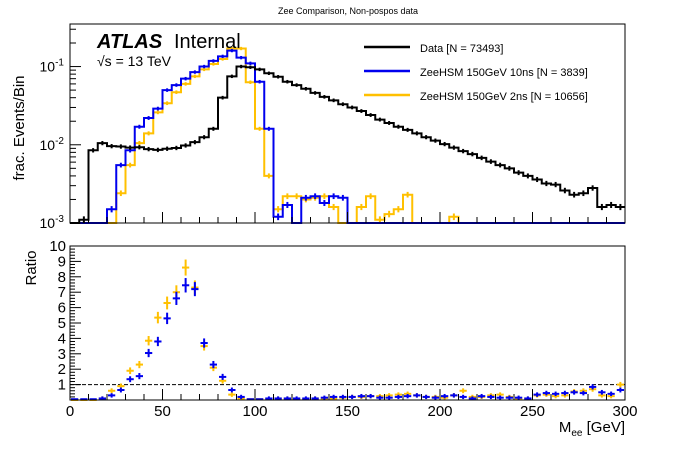 This screenshot has width=696, height=472. Describe the element at coordinates (347, 411) in the screenshot. I see `x-tick-label: 150` at that location.